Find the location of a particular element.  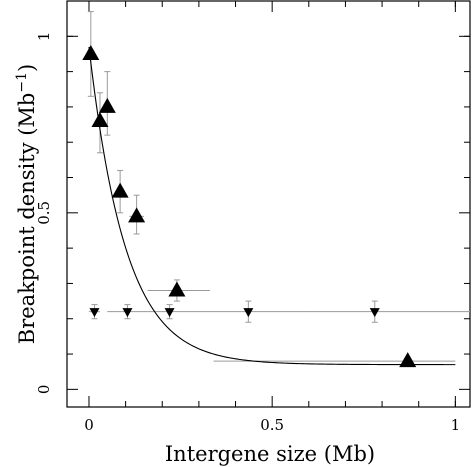

y-axis-title-superscript: −1 is located at coordinates (22, 82).